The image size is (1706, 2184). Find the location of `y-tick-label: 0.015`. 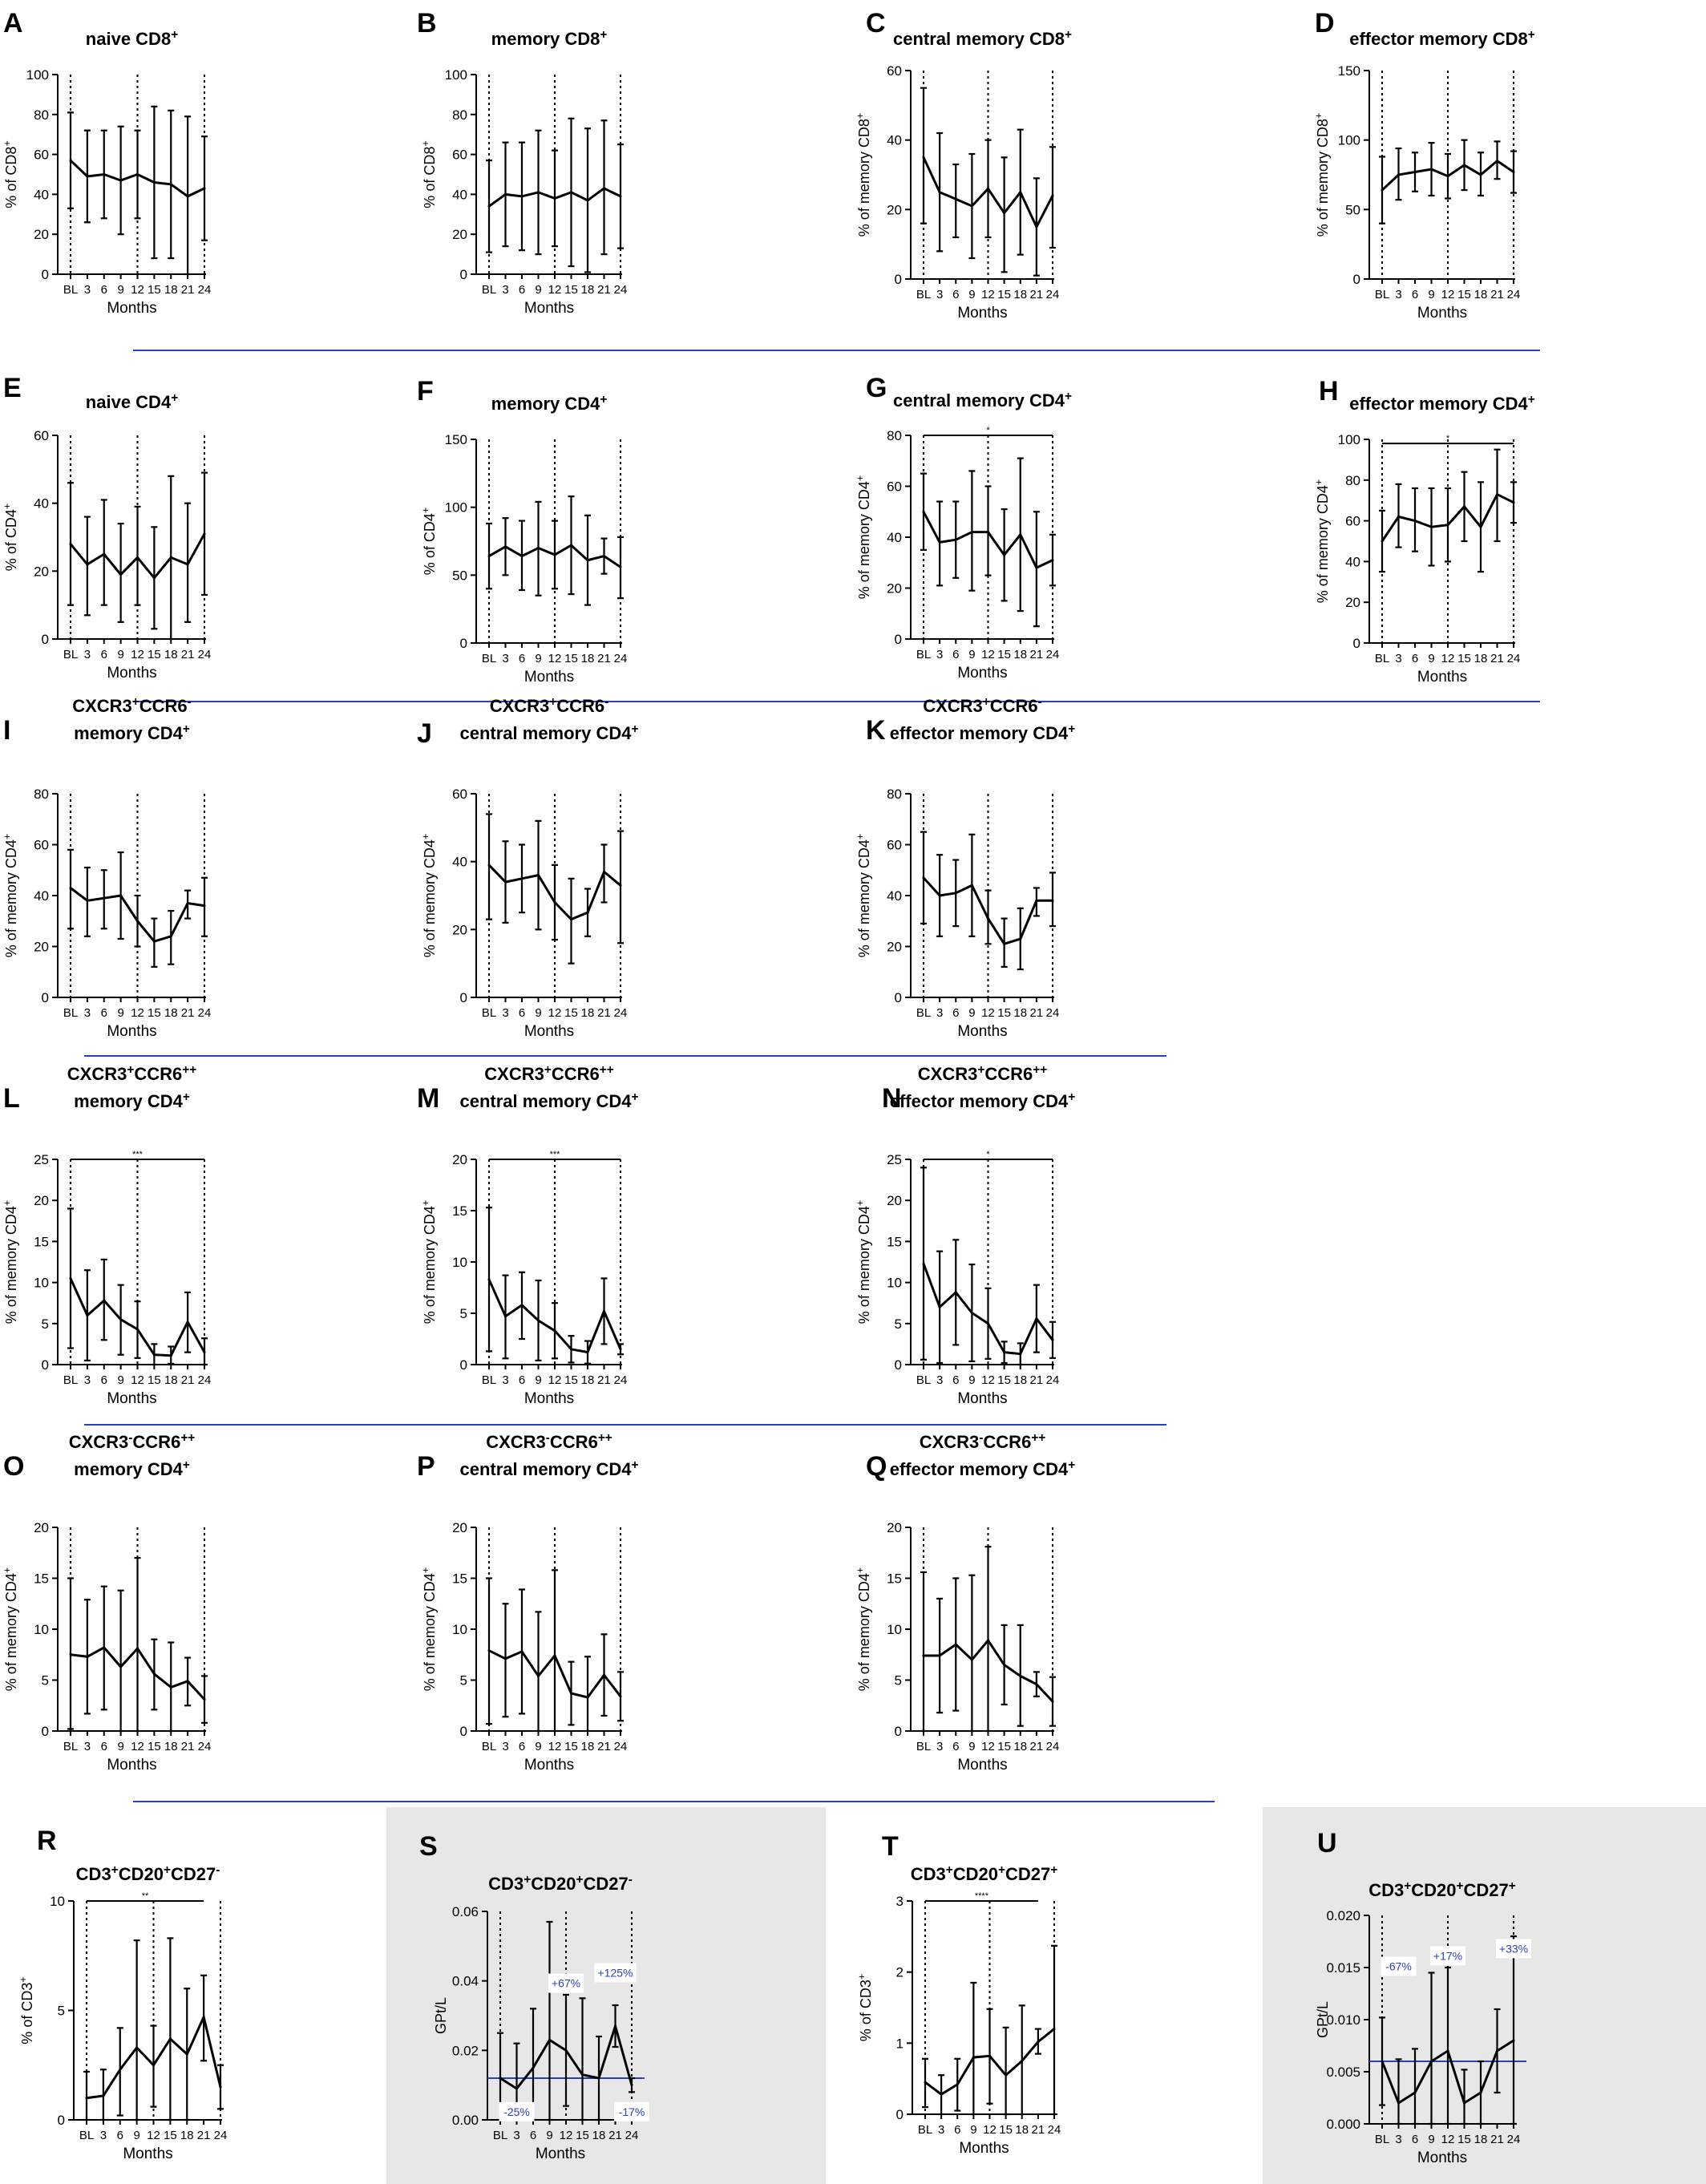

y-tick-label: 0.015 is located at coordinates (1343, 1968).